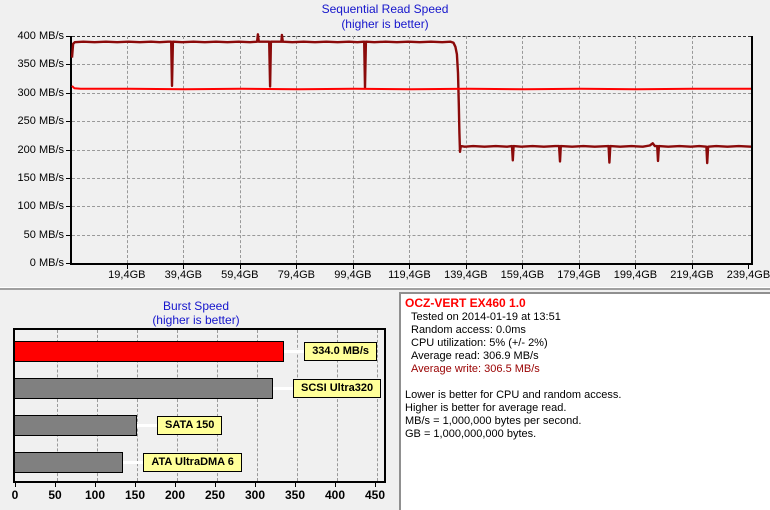  Describe the element at coordinates (385, 24) in the screenshot. I see `sequential-read-subtitle: (higher is better)` at that location.